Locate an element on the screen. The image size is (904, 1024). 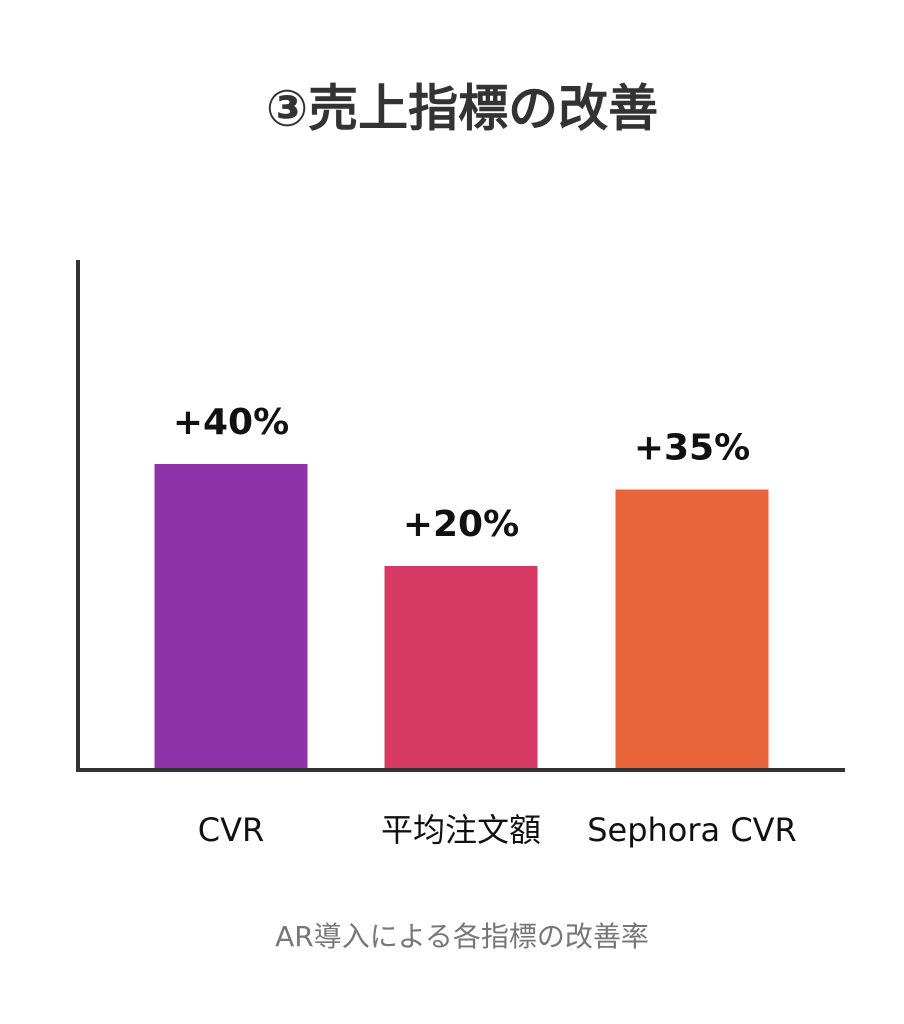
x-tick-label: Sephora CVR is located at coordinates (692, 830).